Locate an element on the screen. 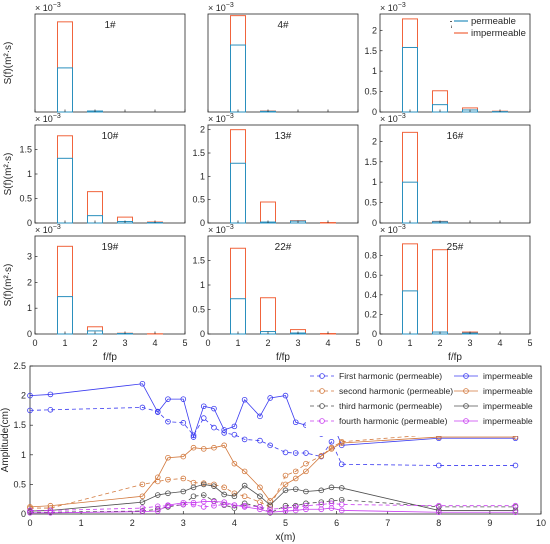 The width and height of the screenshot is (550, 544). x-tick-label: 1 is located at coordinates (409, 343).